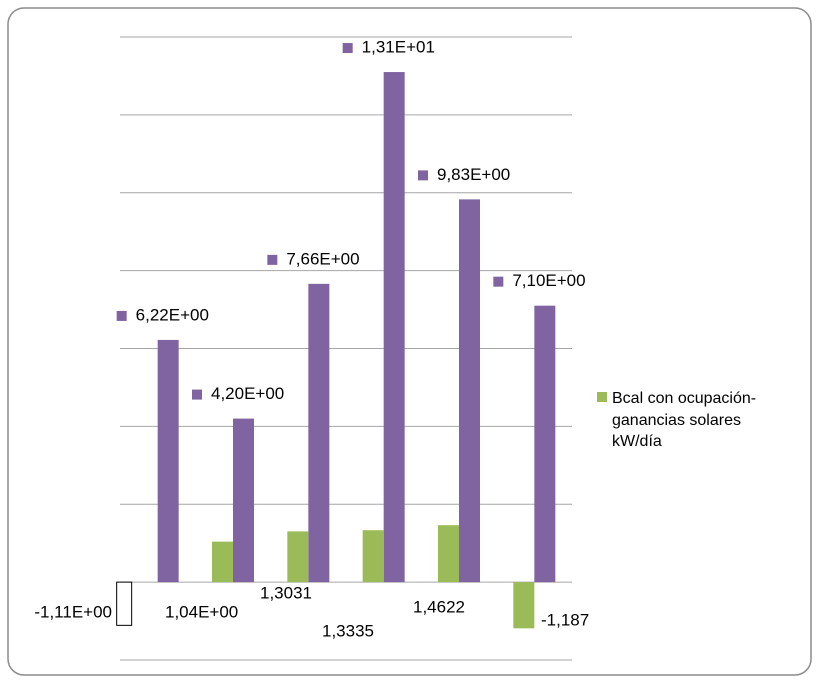  What do you see at coordinates (247, 393) in the screenshot?
I see `data-label: 4,20E+00` at bounding box center [247, 393].